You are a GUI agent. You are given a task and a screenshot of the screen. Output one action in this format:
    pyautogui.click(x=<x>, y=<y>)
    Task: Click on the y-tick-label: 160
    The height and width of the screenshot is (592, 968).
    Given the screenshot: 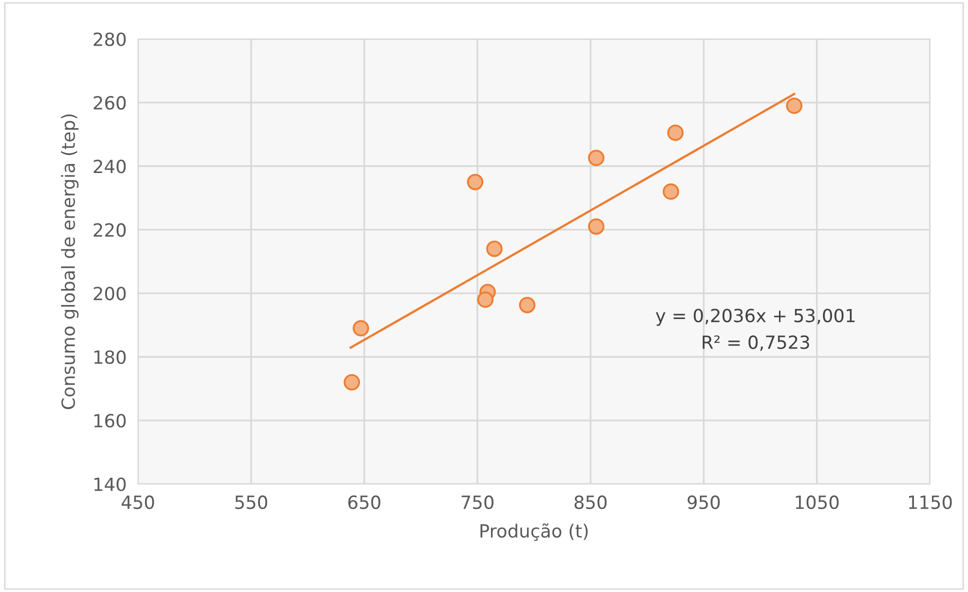 What is the action you would take?
    pyautogui.click(x=110, y=421)
    